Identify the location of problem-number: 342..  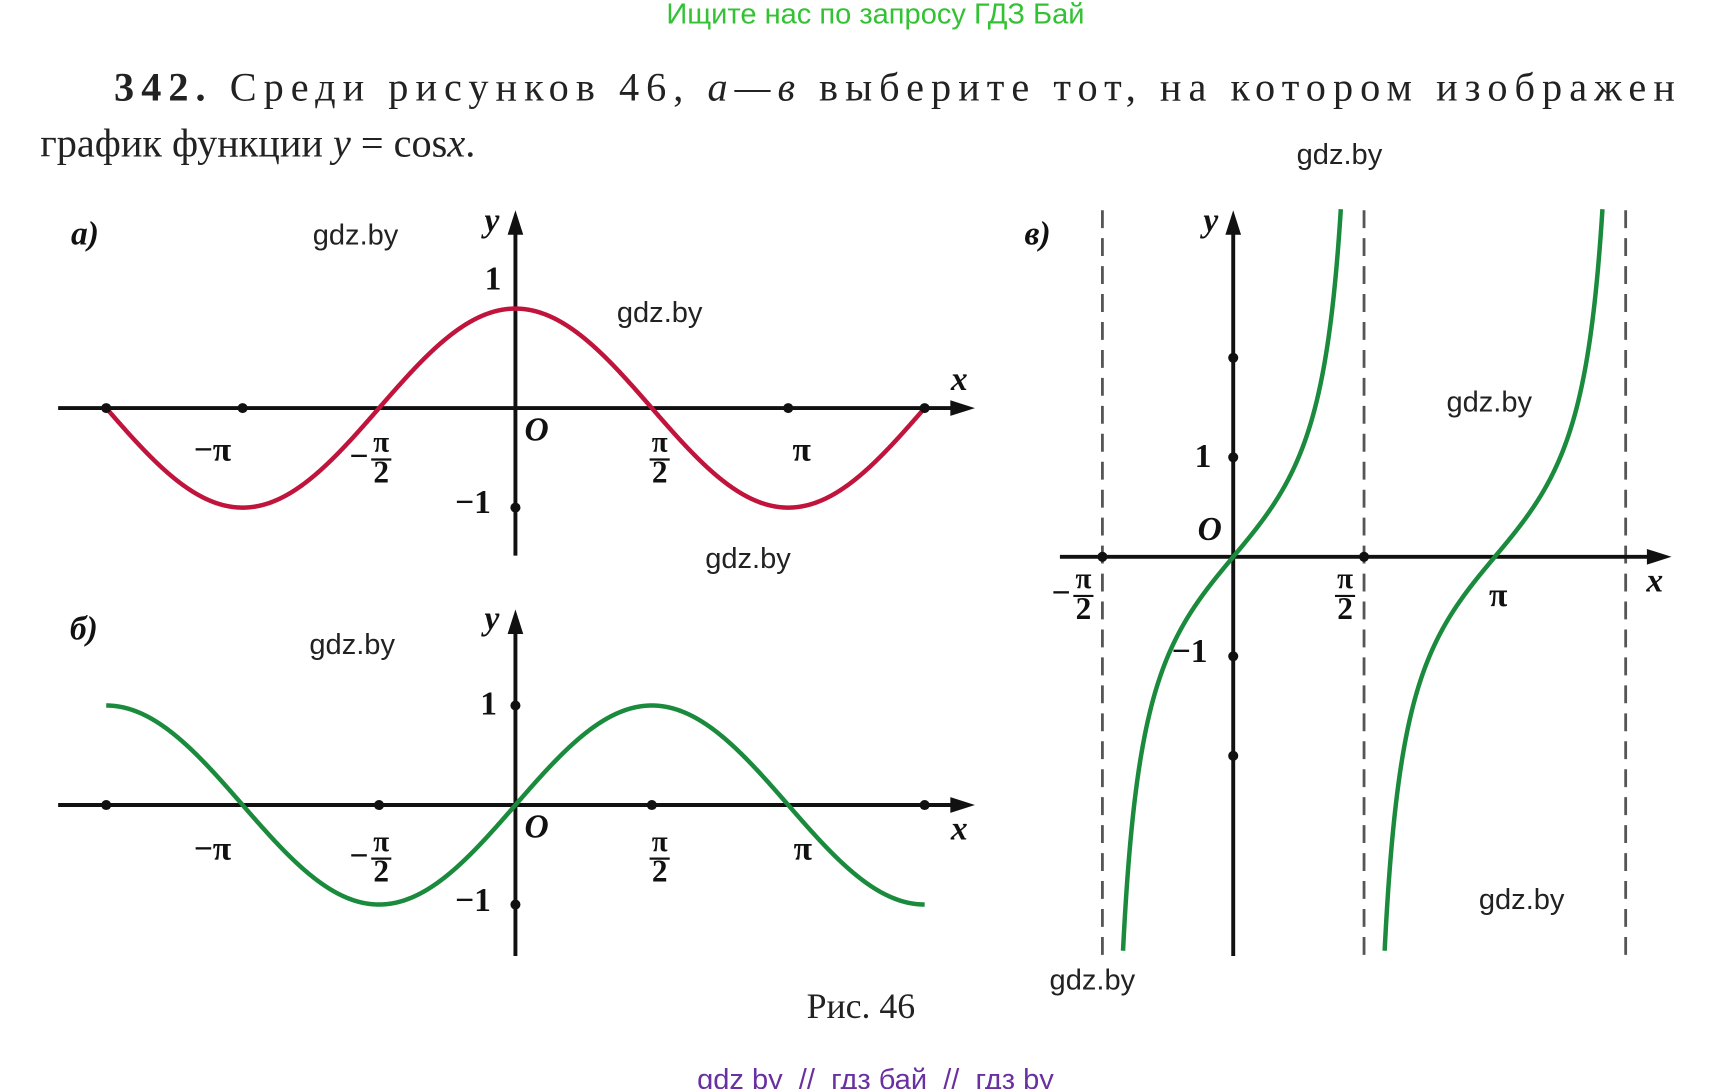
(160, 87).